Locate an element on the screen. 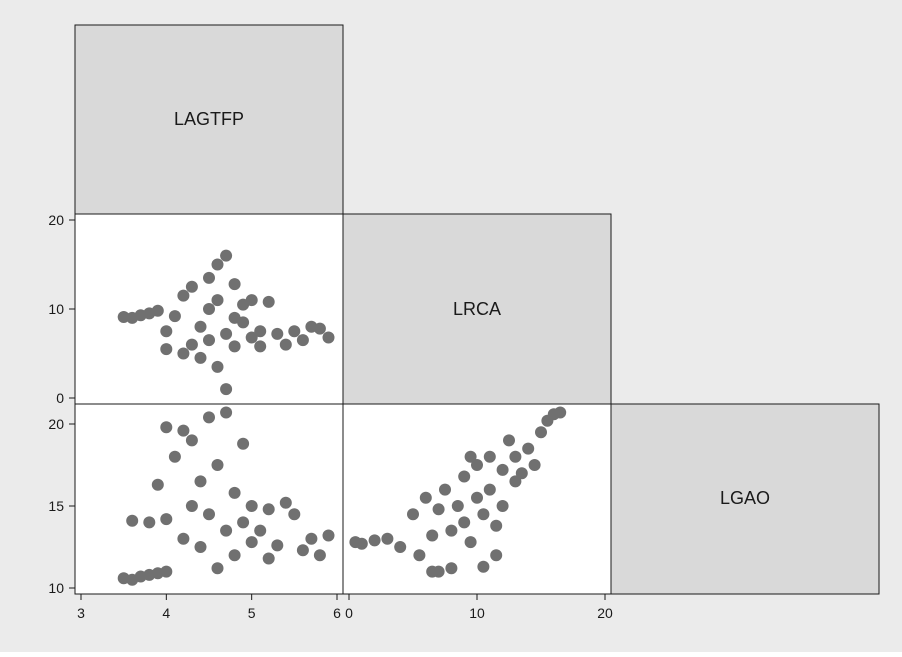 The image size is (902, 657). x-tick-label-lagtfp-5: 5 is located at coordinates (252, 613).